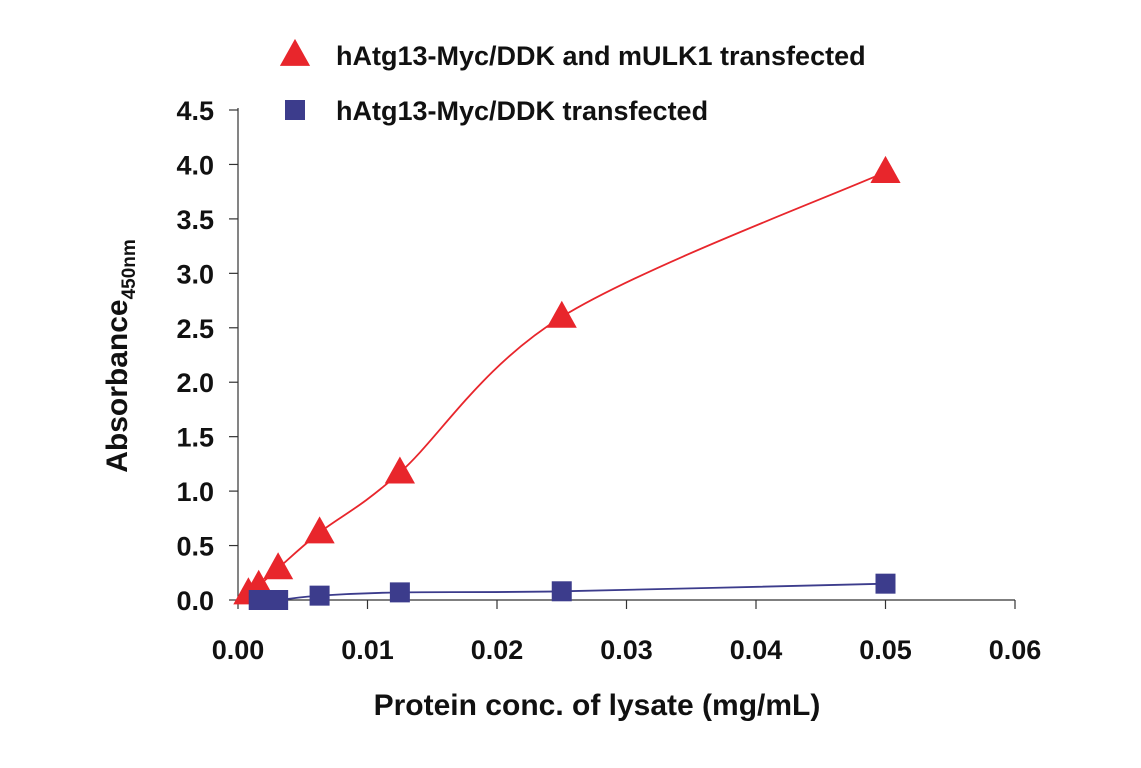 The height and width of the screenshot is (768, 1141). I want to click on y-axis-title-main: Absorbance, so click(117, 385).